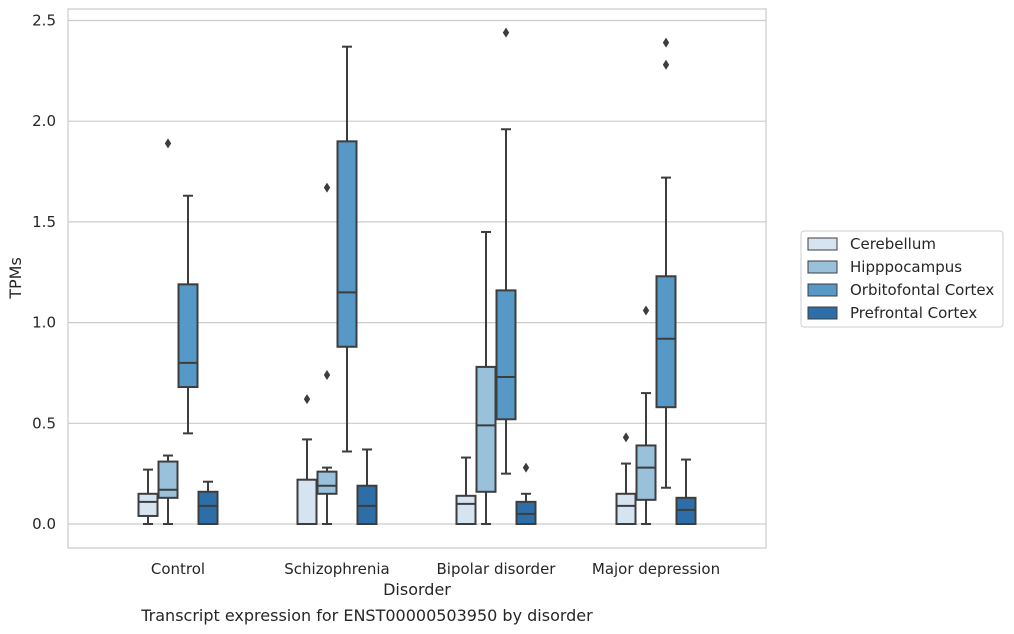 The width and height of the screenshot is (1014, 634). Describe the element at coordinates (656, 569) in the screenshot. I see `x-tick-label: Major depression` at that location.